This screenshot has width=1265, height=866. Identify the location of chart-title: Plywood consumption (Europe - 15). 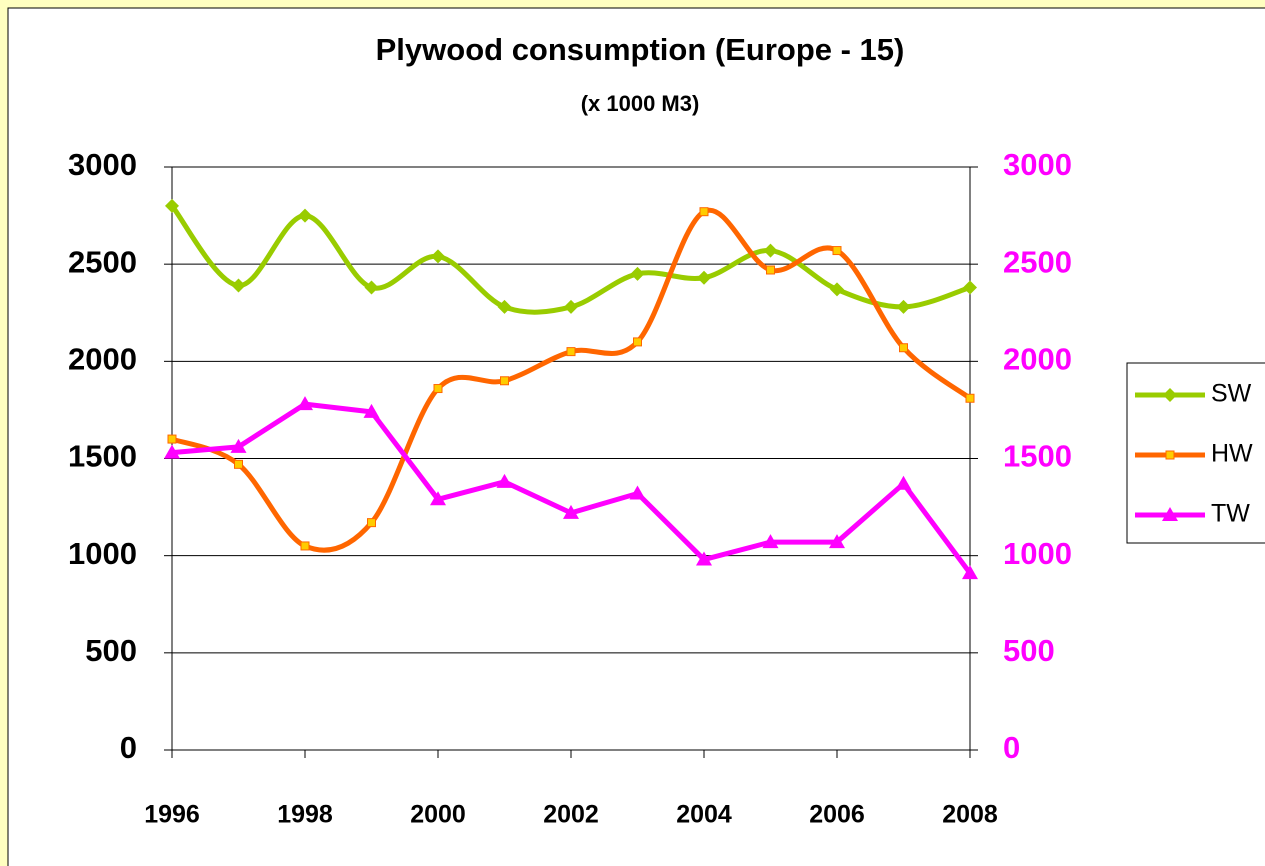
(640, 49).